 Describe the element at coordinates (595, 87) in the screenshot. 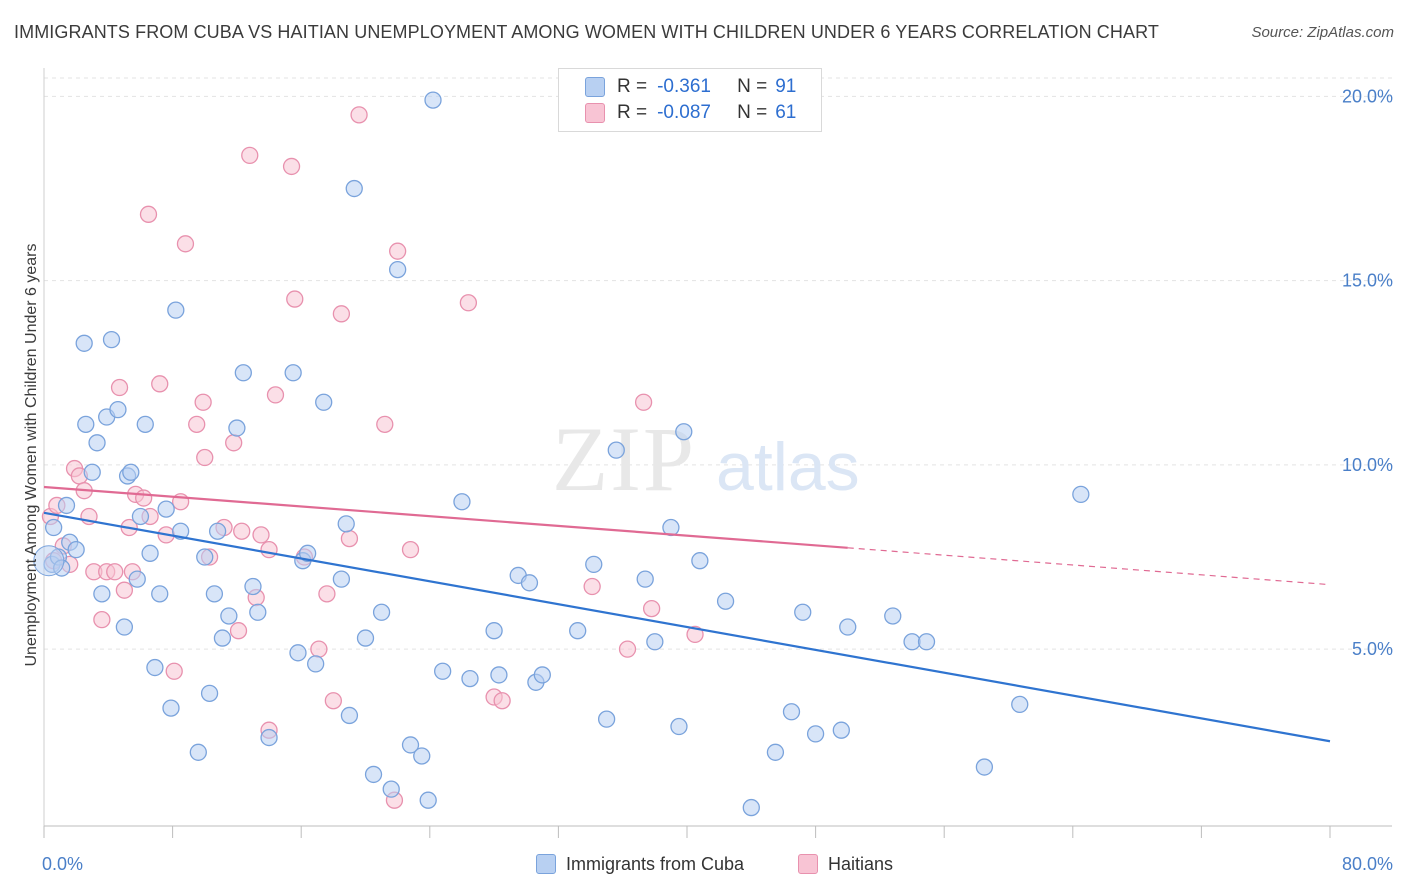

I see `legend-swatch-cuba` at that location.